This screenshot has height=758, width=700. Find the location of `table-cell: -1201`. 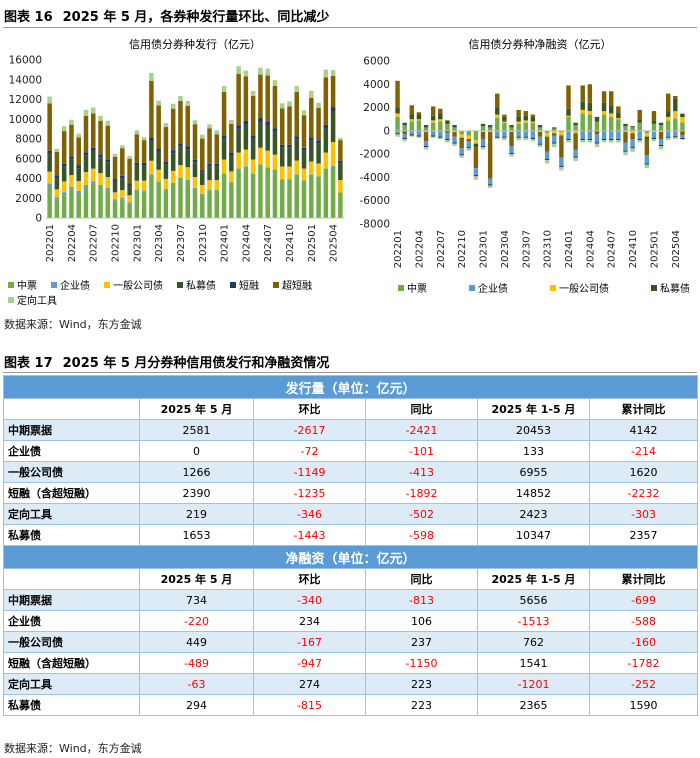

table-cell: -1201 is located at coordinates (533, 684).